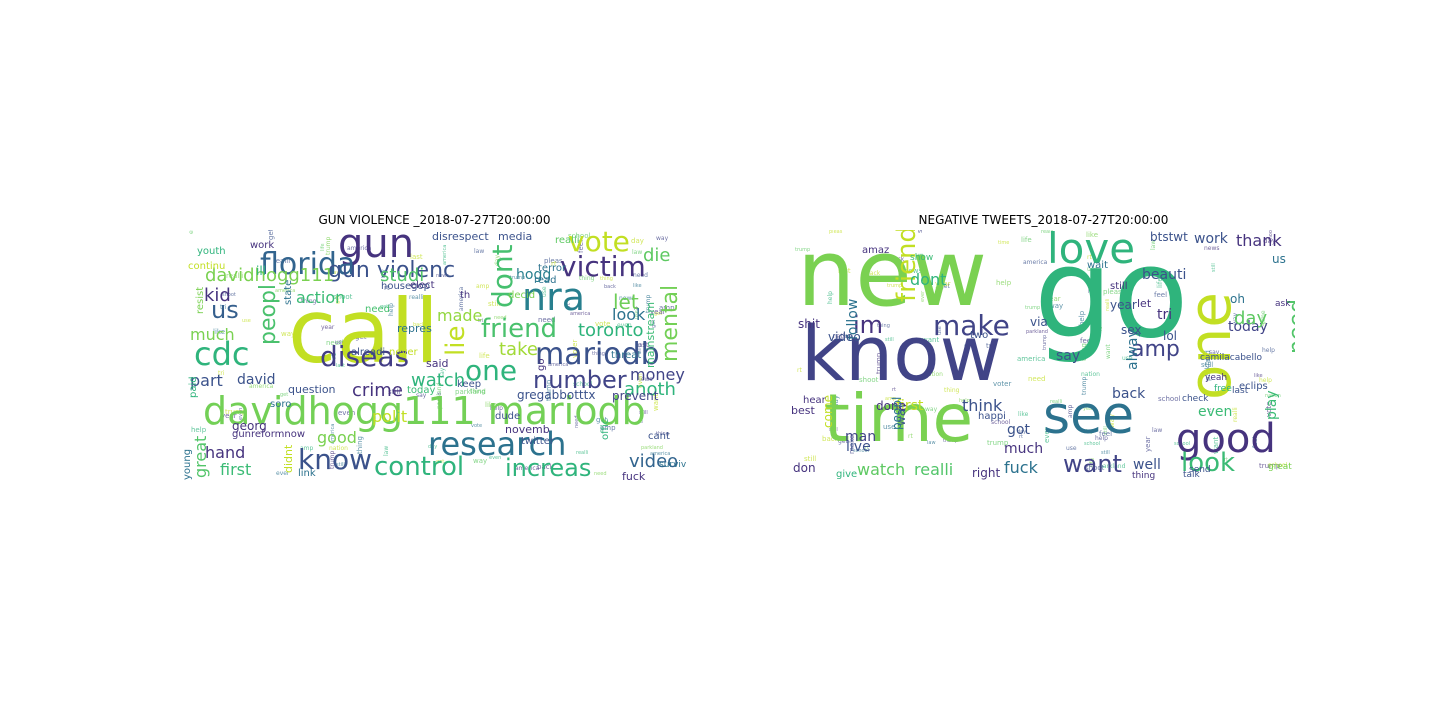 This screenshot has height=720, width=1440. What do you see at coordinates (1253, 386) in the screenshot?
I see `wordcloud-word: eclips` at bounding box center [1253, 386].